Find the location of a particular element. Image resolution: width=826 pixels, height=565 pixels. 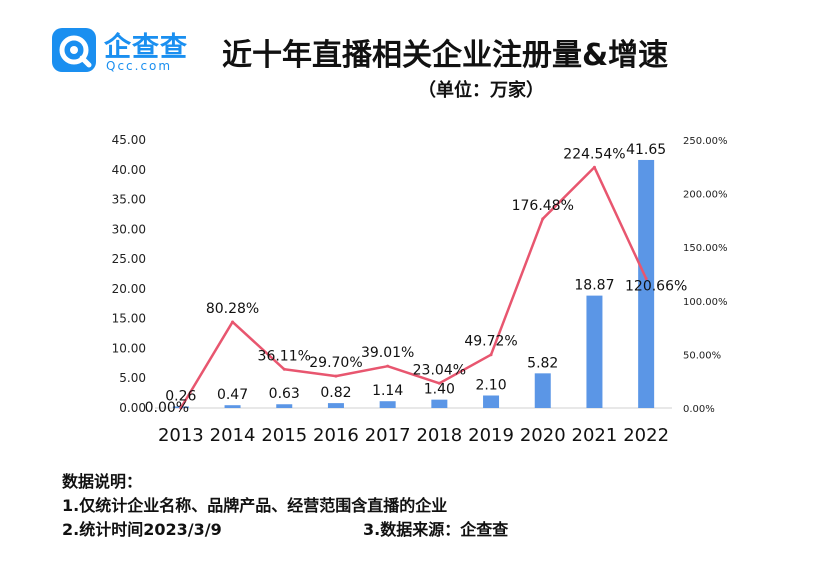

y2-tick-label: 0.00% is located at coordinates (699, 409).